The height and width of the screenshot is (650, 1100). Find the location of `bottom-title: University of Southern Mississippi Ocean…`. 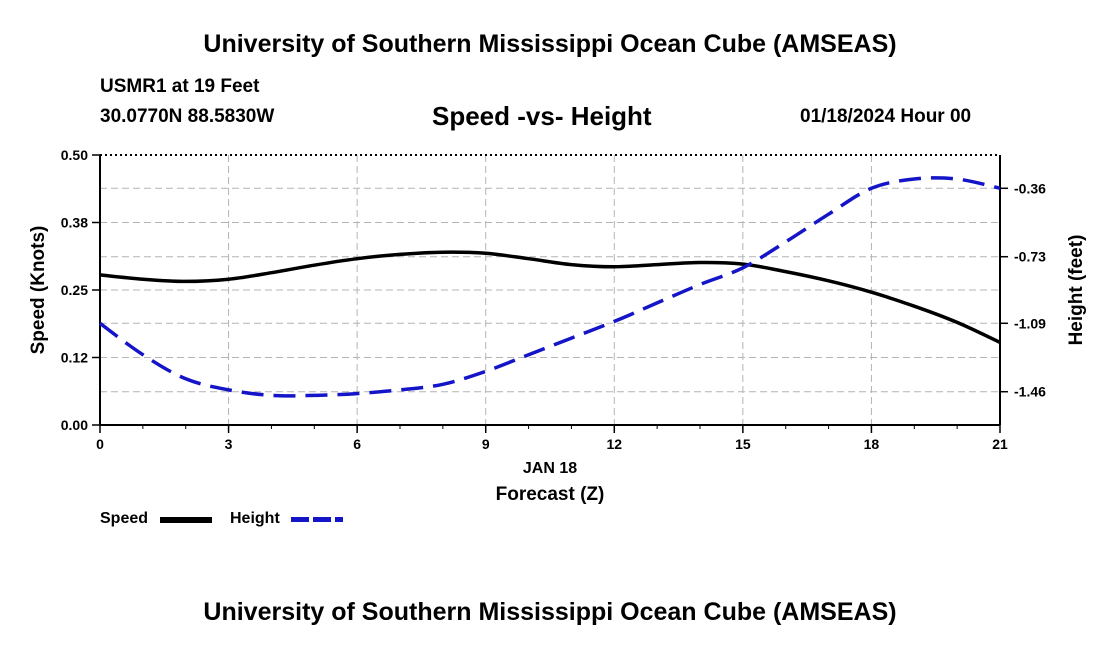

bottom-title: University of Southern Mississippi Ocean… is located at coordinates (550, 612).